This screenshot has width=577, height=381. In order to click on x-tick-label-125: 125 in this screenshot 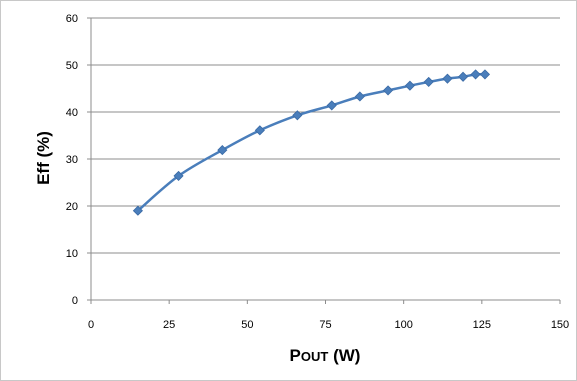, I will do `click(482, 325)`.